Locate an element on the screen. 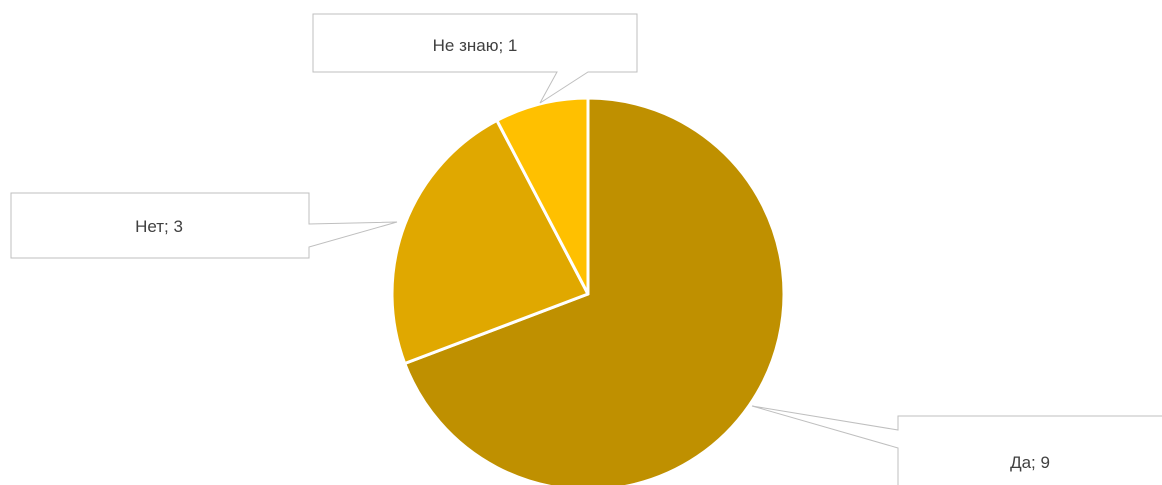  callout-box-da is located at coordinates (956, 445).